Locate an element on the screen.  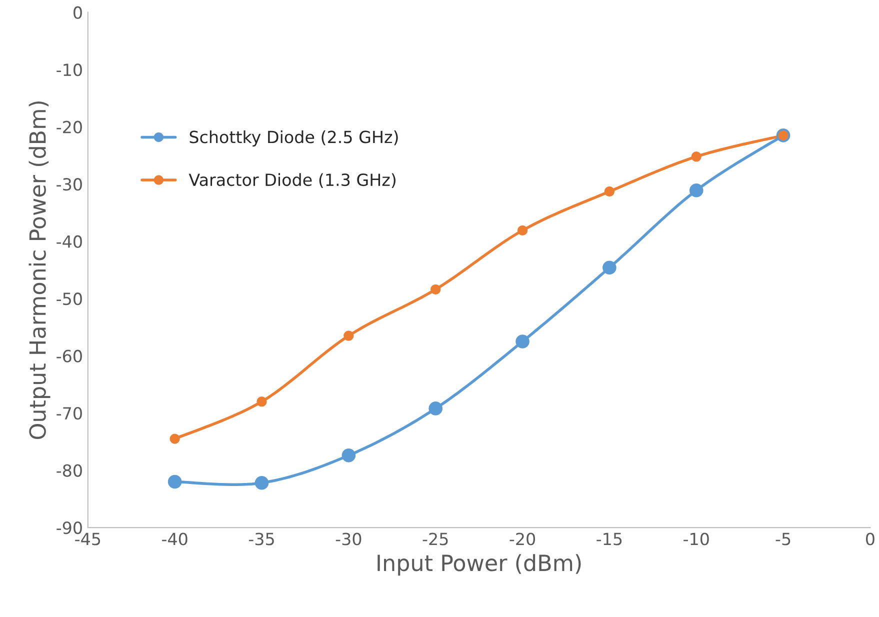
y-axis-title: Output Harmonic Power (dBm) is located at coordinates (39, 271).